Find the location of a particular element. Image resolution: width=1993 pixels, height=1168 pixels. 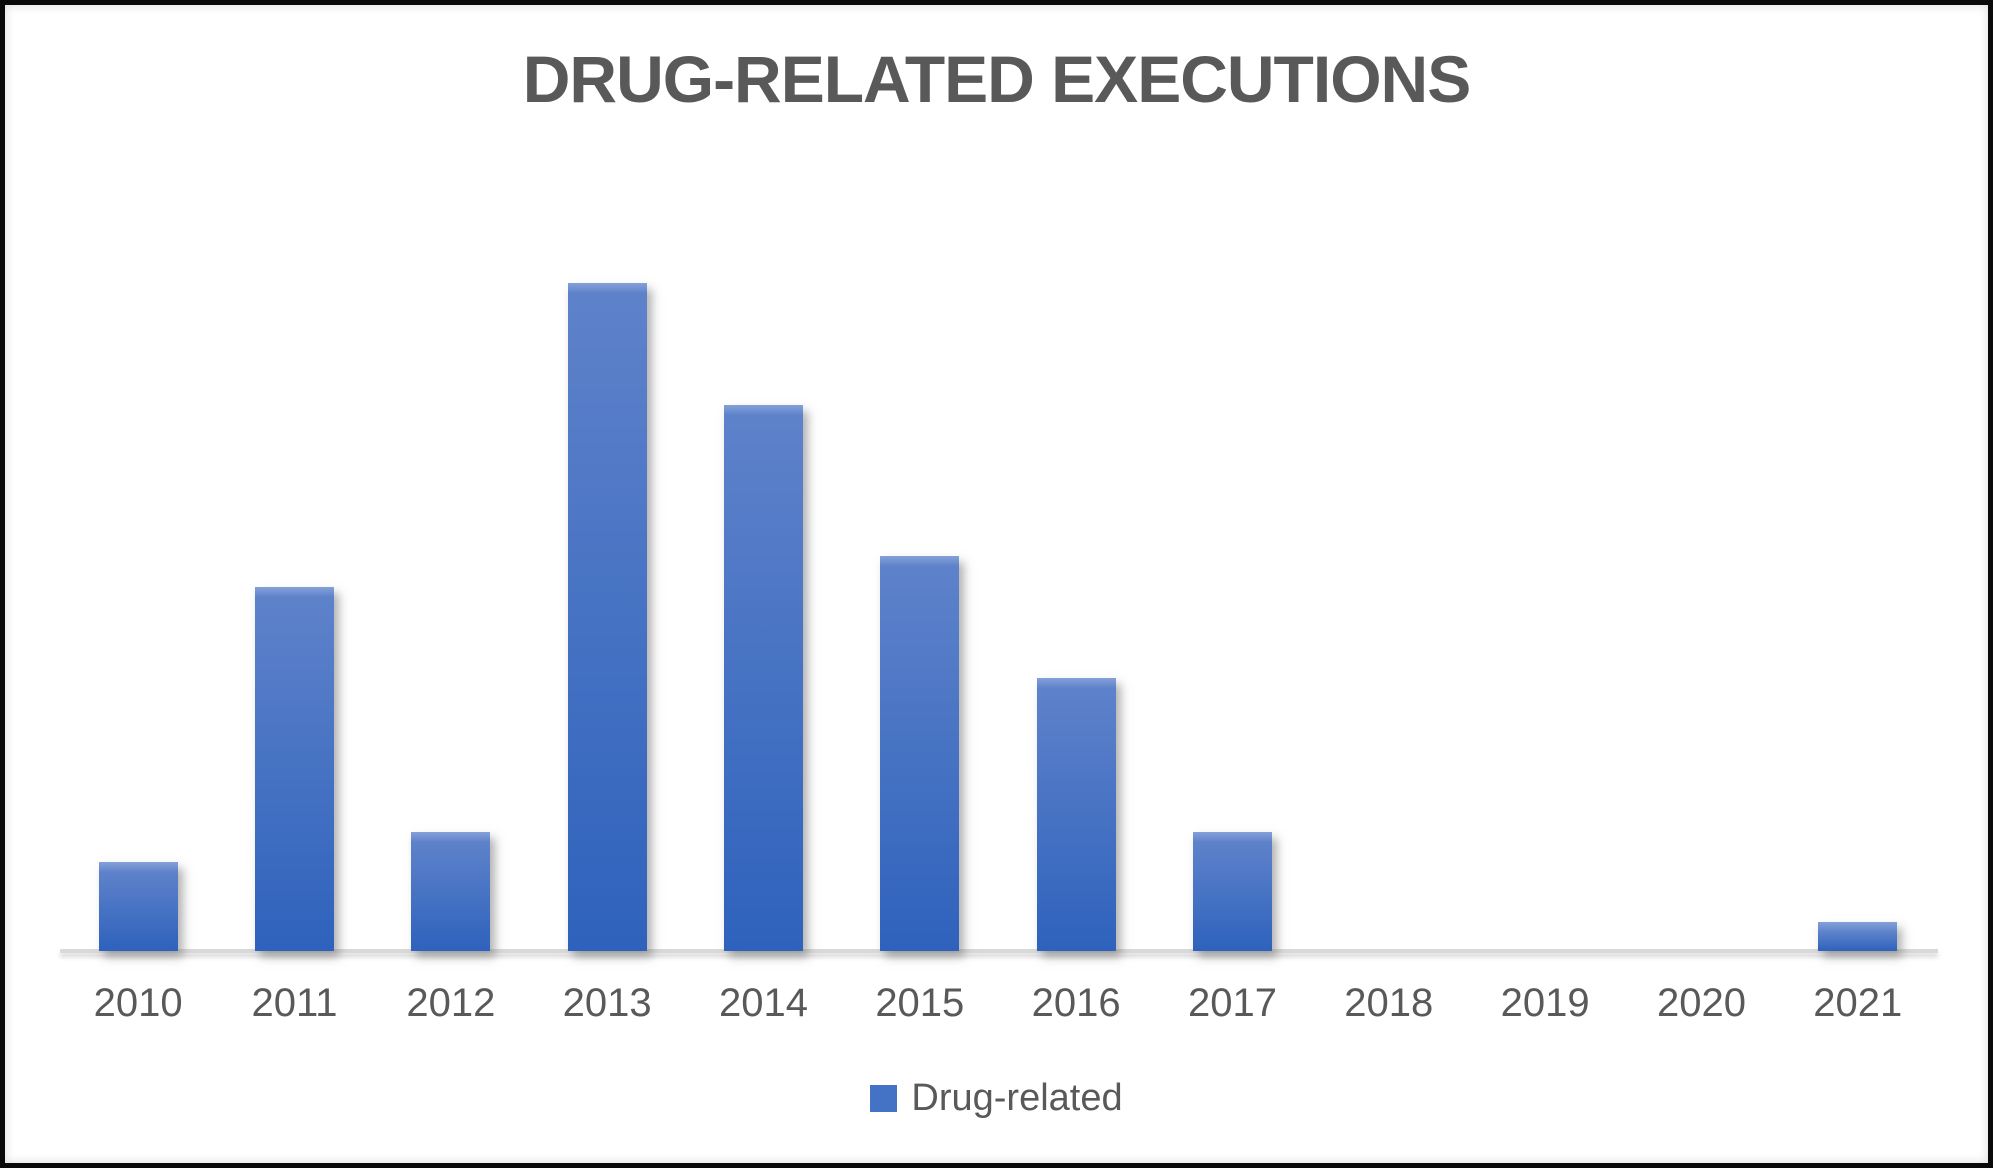

x-label-2019: 2019 is located at coordinates (1545, 1003).